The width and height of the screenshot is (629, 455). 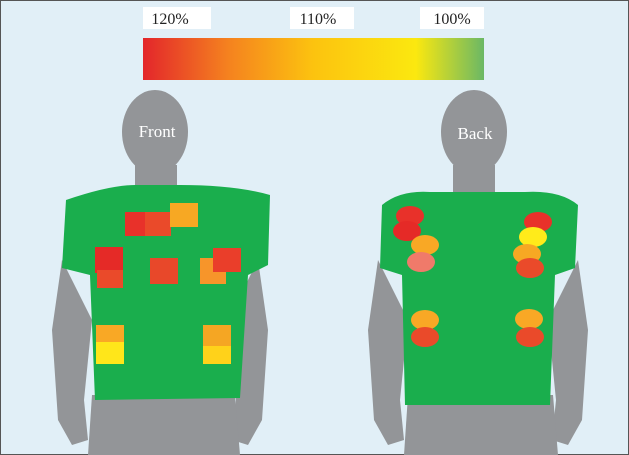 I want to click on figure-label: Back, so click(x=475, y=133).